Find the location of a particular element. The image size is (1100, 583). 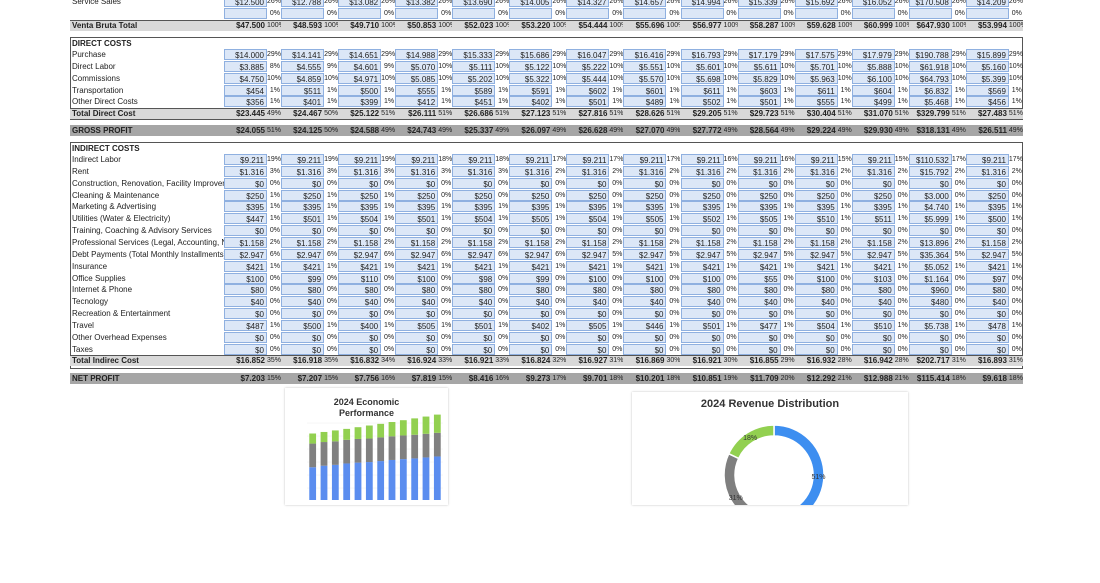

row-label: Other Direct Costs is located at coordinates (105, 102).